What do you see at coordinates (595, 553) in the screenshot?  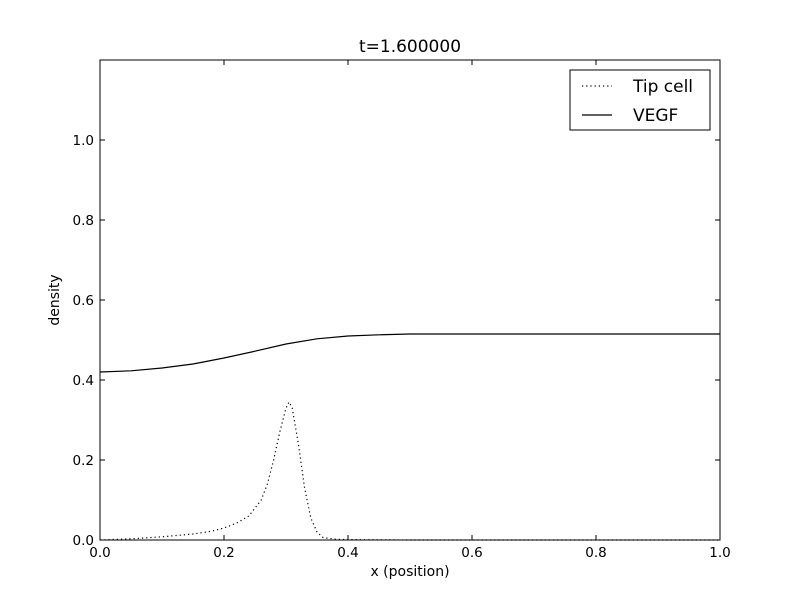 I see `x-tick-label: 0.8` at bounding box center [595, 553].